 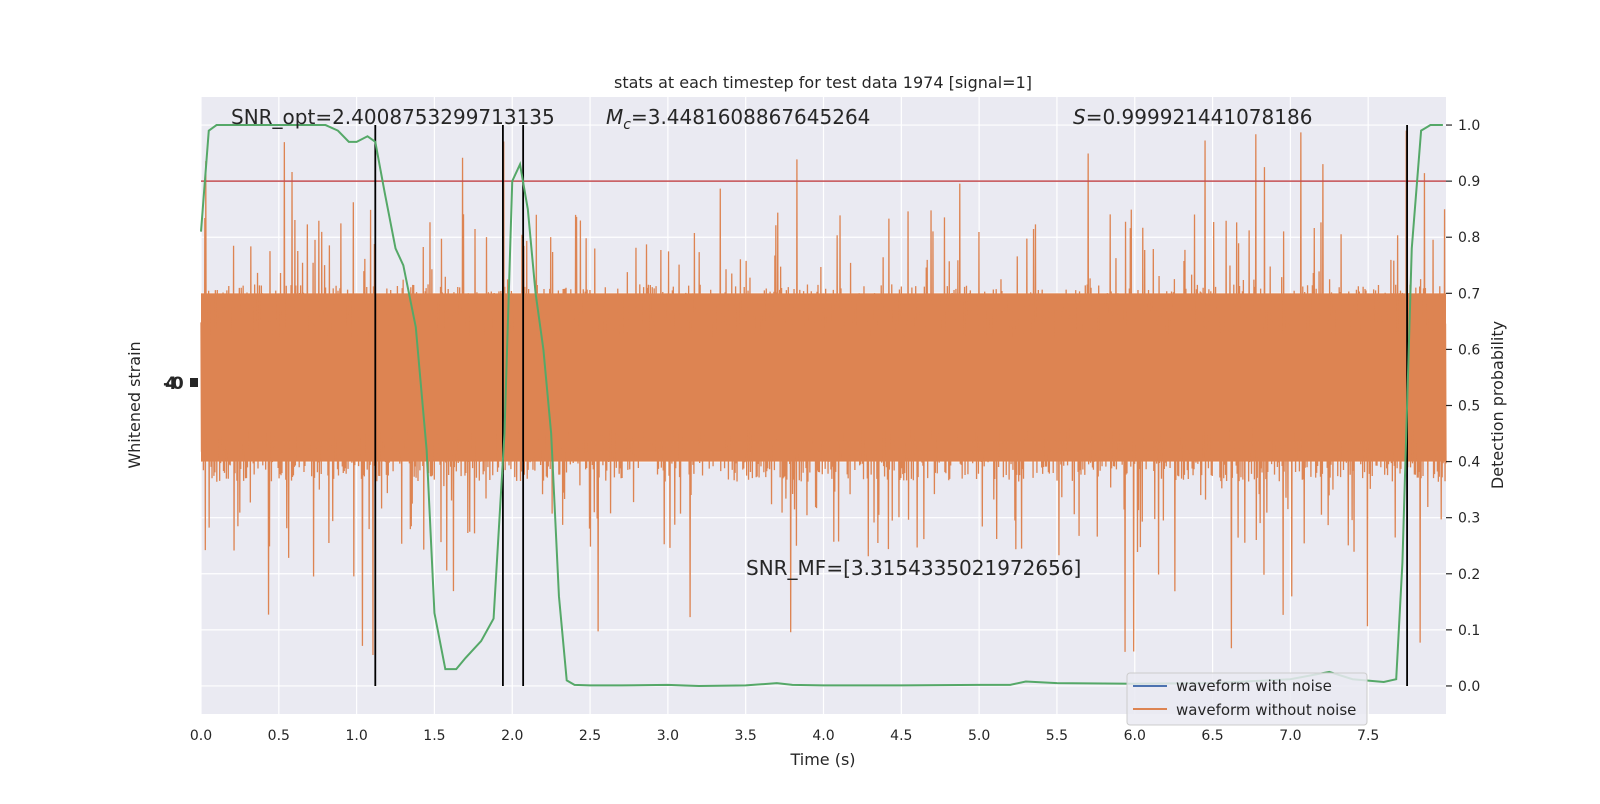 What do you see at coordinates (1212, 736) in the screenshot?
I see `x-tick-label-13: 6.5` at bounding box center [1212, 736].